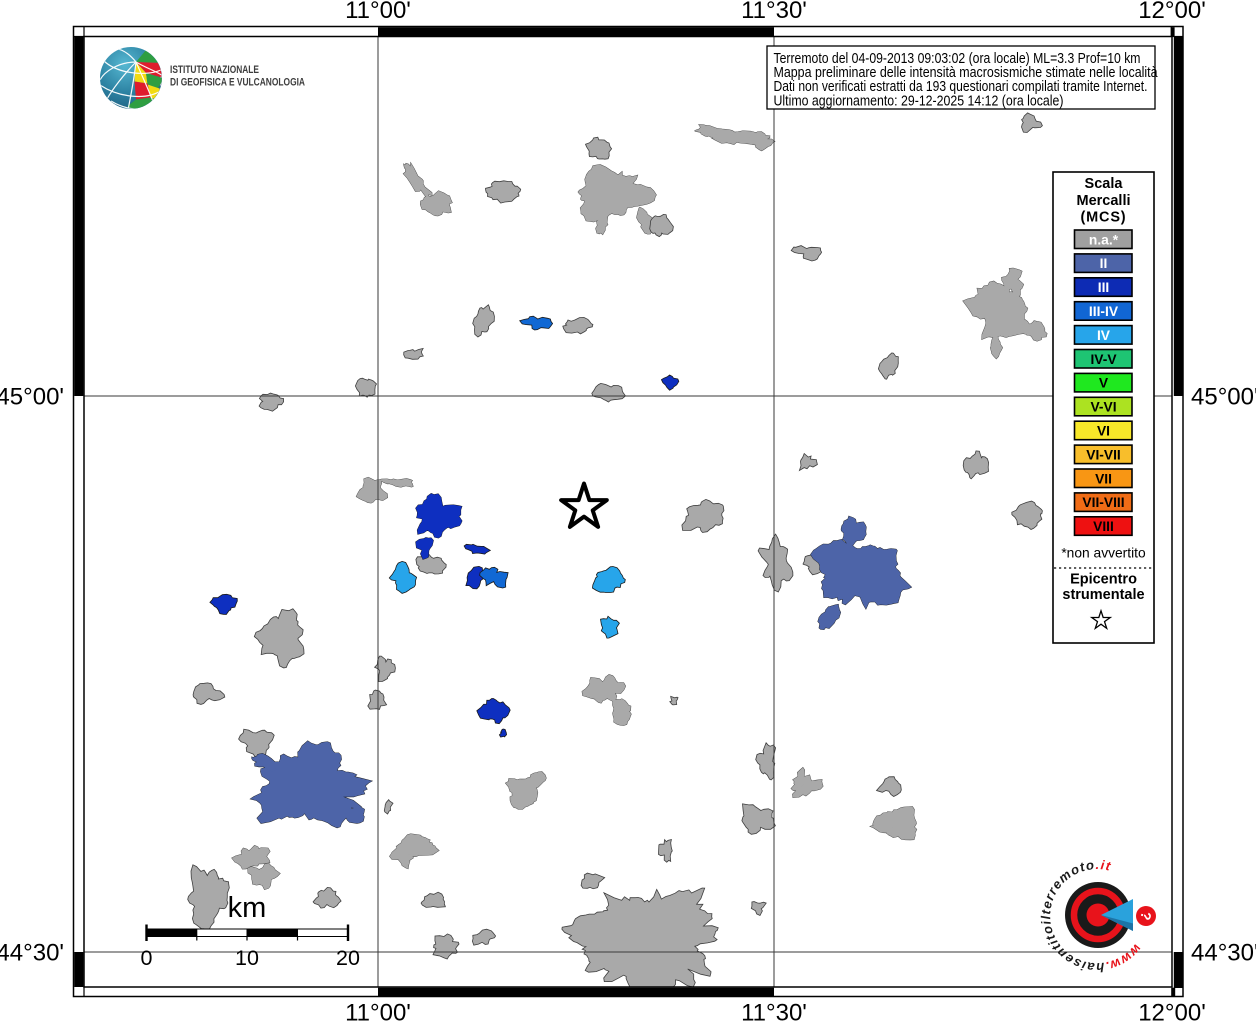 The image size is (1256, 1024). Describe the element at coordinates (1104, 184) in the screenshot. I see `svg-text: Scala` at that location.